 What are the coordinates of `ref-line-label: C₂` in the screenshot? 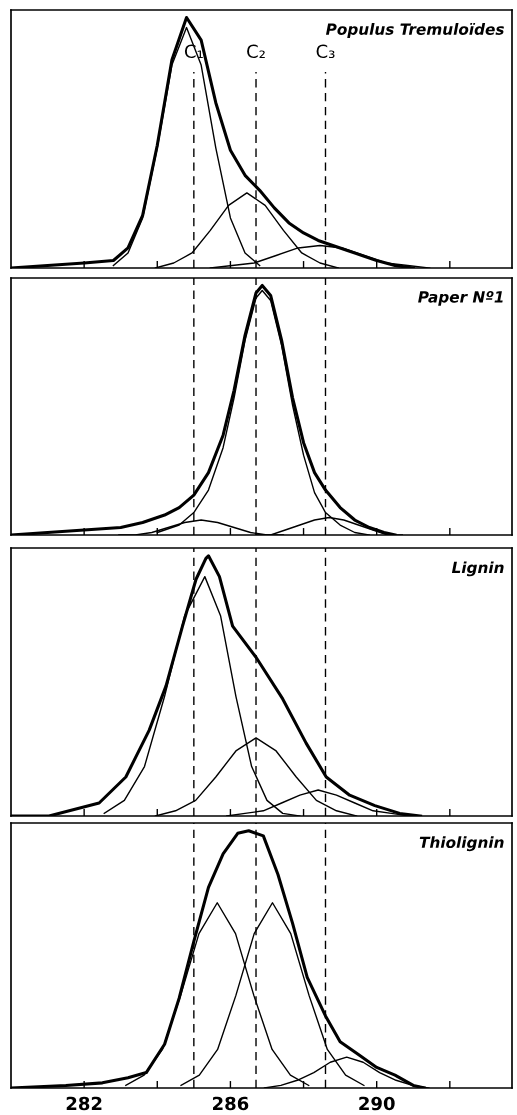 It's located at (256, 51).